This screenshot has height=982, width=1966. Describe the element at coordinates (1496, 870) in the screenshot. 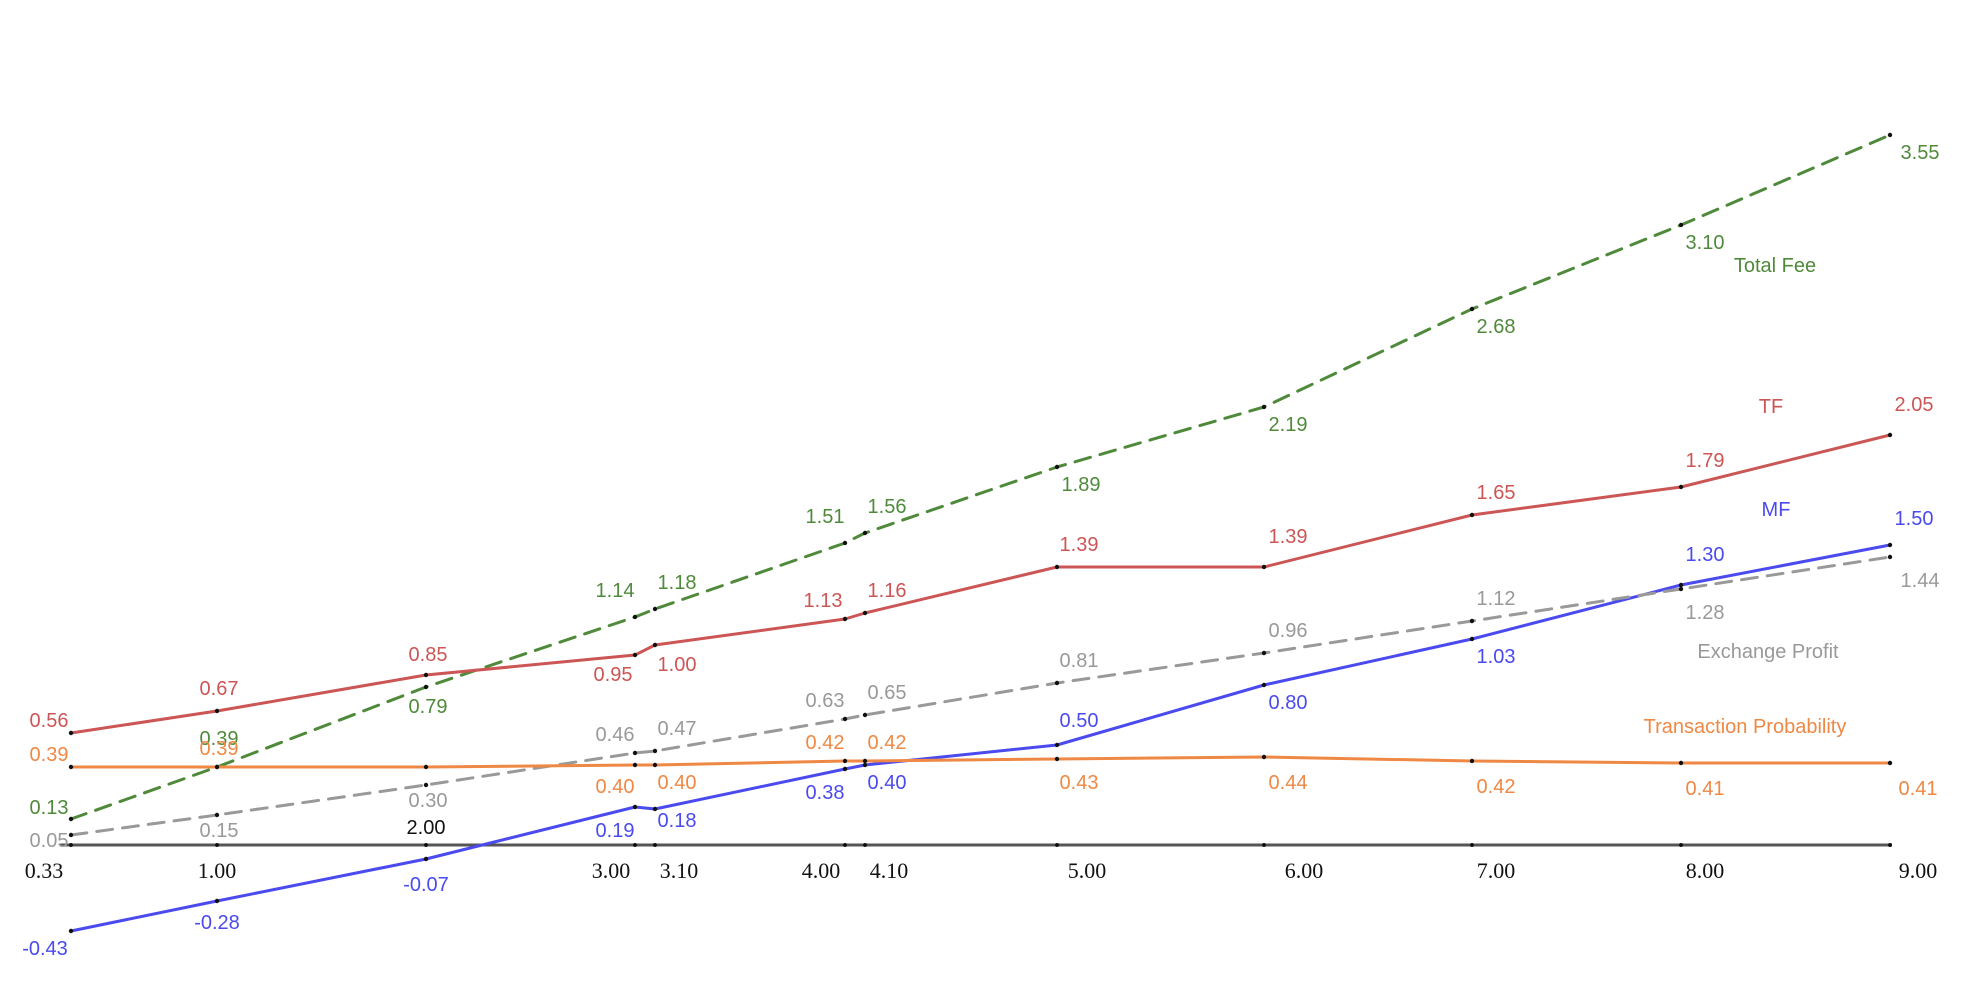

I see `x-tick-label: 7.00` at that location.